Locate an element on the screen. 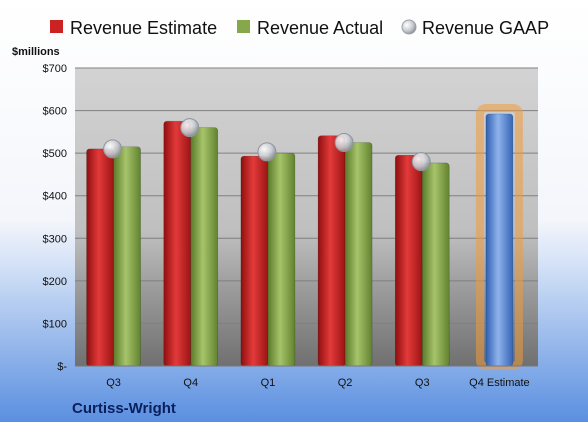  x-tick-label: Q2 is located at coordinates (345, 383).